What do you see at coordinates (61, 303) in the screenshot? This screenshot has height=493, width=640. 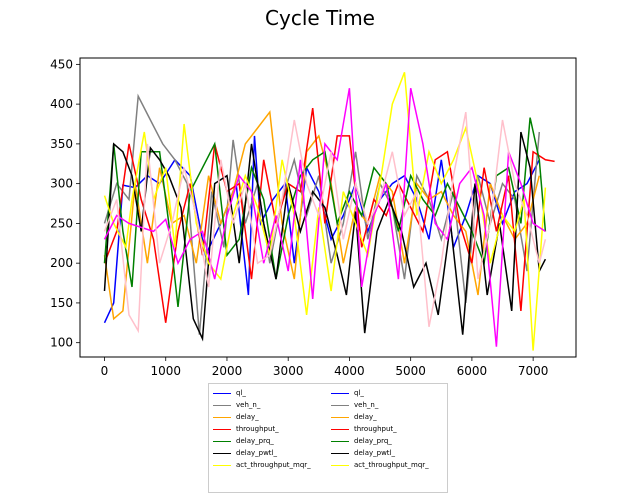 I see `y-tick-label: 150` at bounding box center [61, 303].